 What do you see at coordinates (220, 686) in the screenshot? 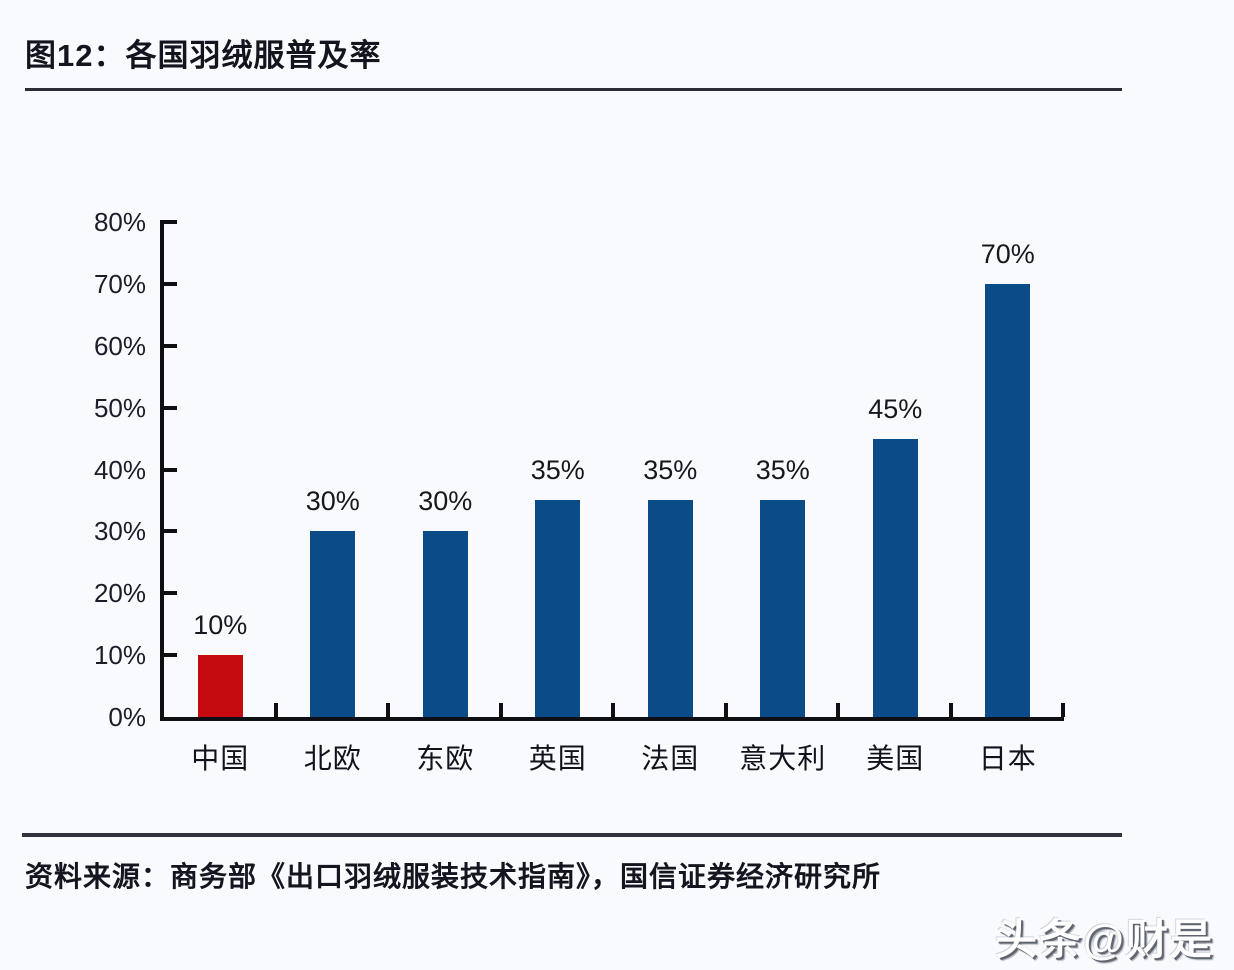
I see `bar-中国` at bounding box center [220, 686].